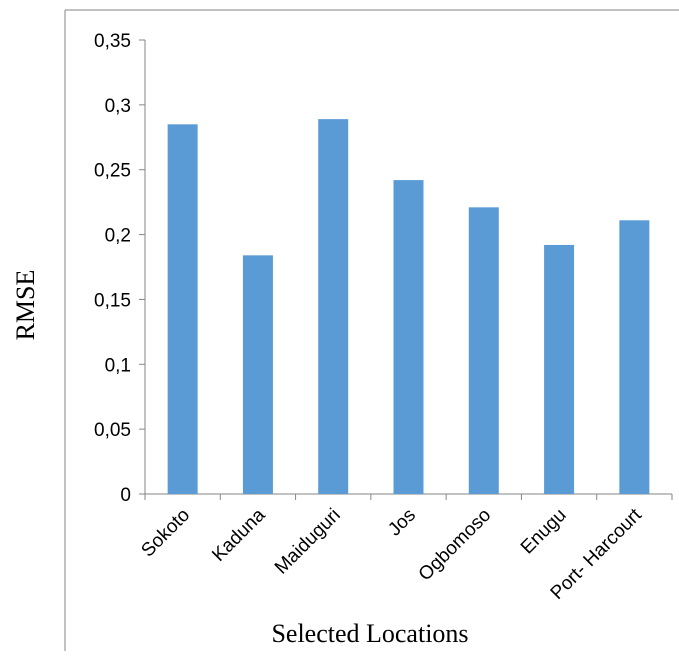  What do you see at coordinates (369, 633) in the screenshot?
I see `x-axis-title: Selected Locations` at bounding box center [369, 633].